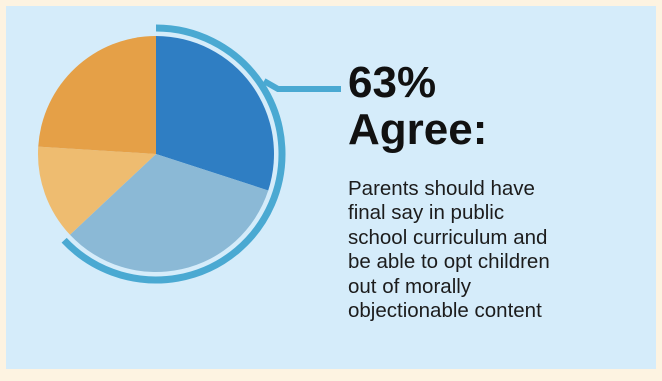  Describe the element at coordinates (418, 129) in the screenshot. I see `headline-label: Agree:` at that location.